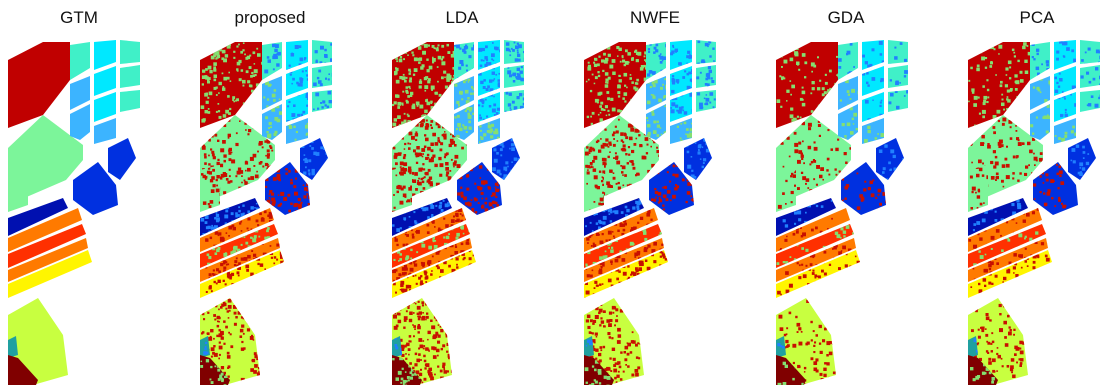 The height and width of the screenshot is (385, 1110). Describe the element at coordinates (270, 17) in the screenshot. I see `panel-title-proposed: proposed` at that location.